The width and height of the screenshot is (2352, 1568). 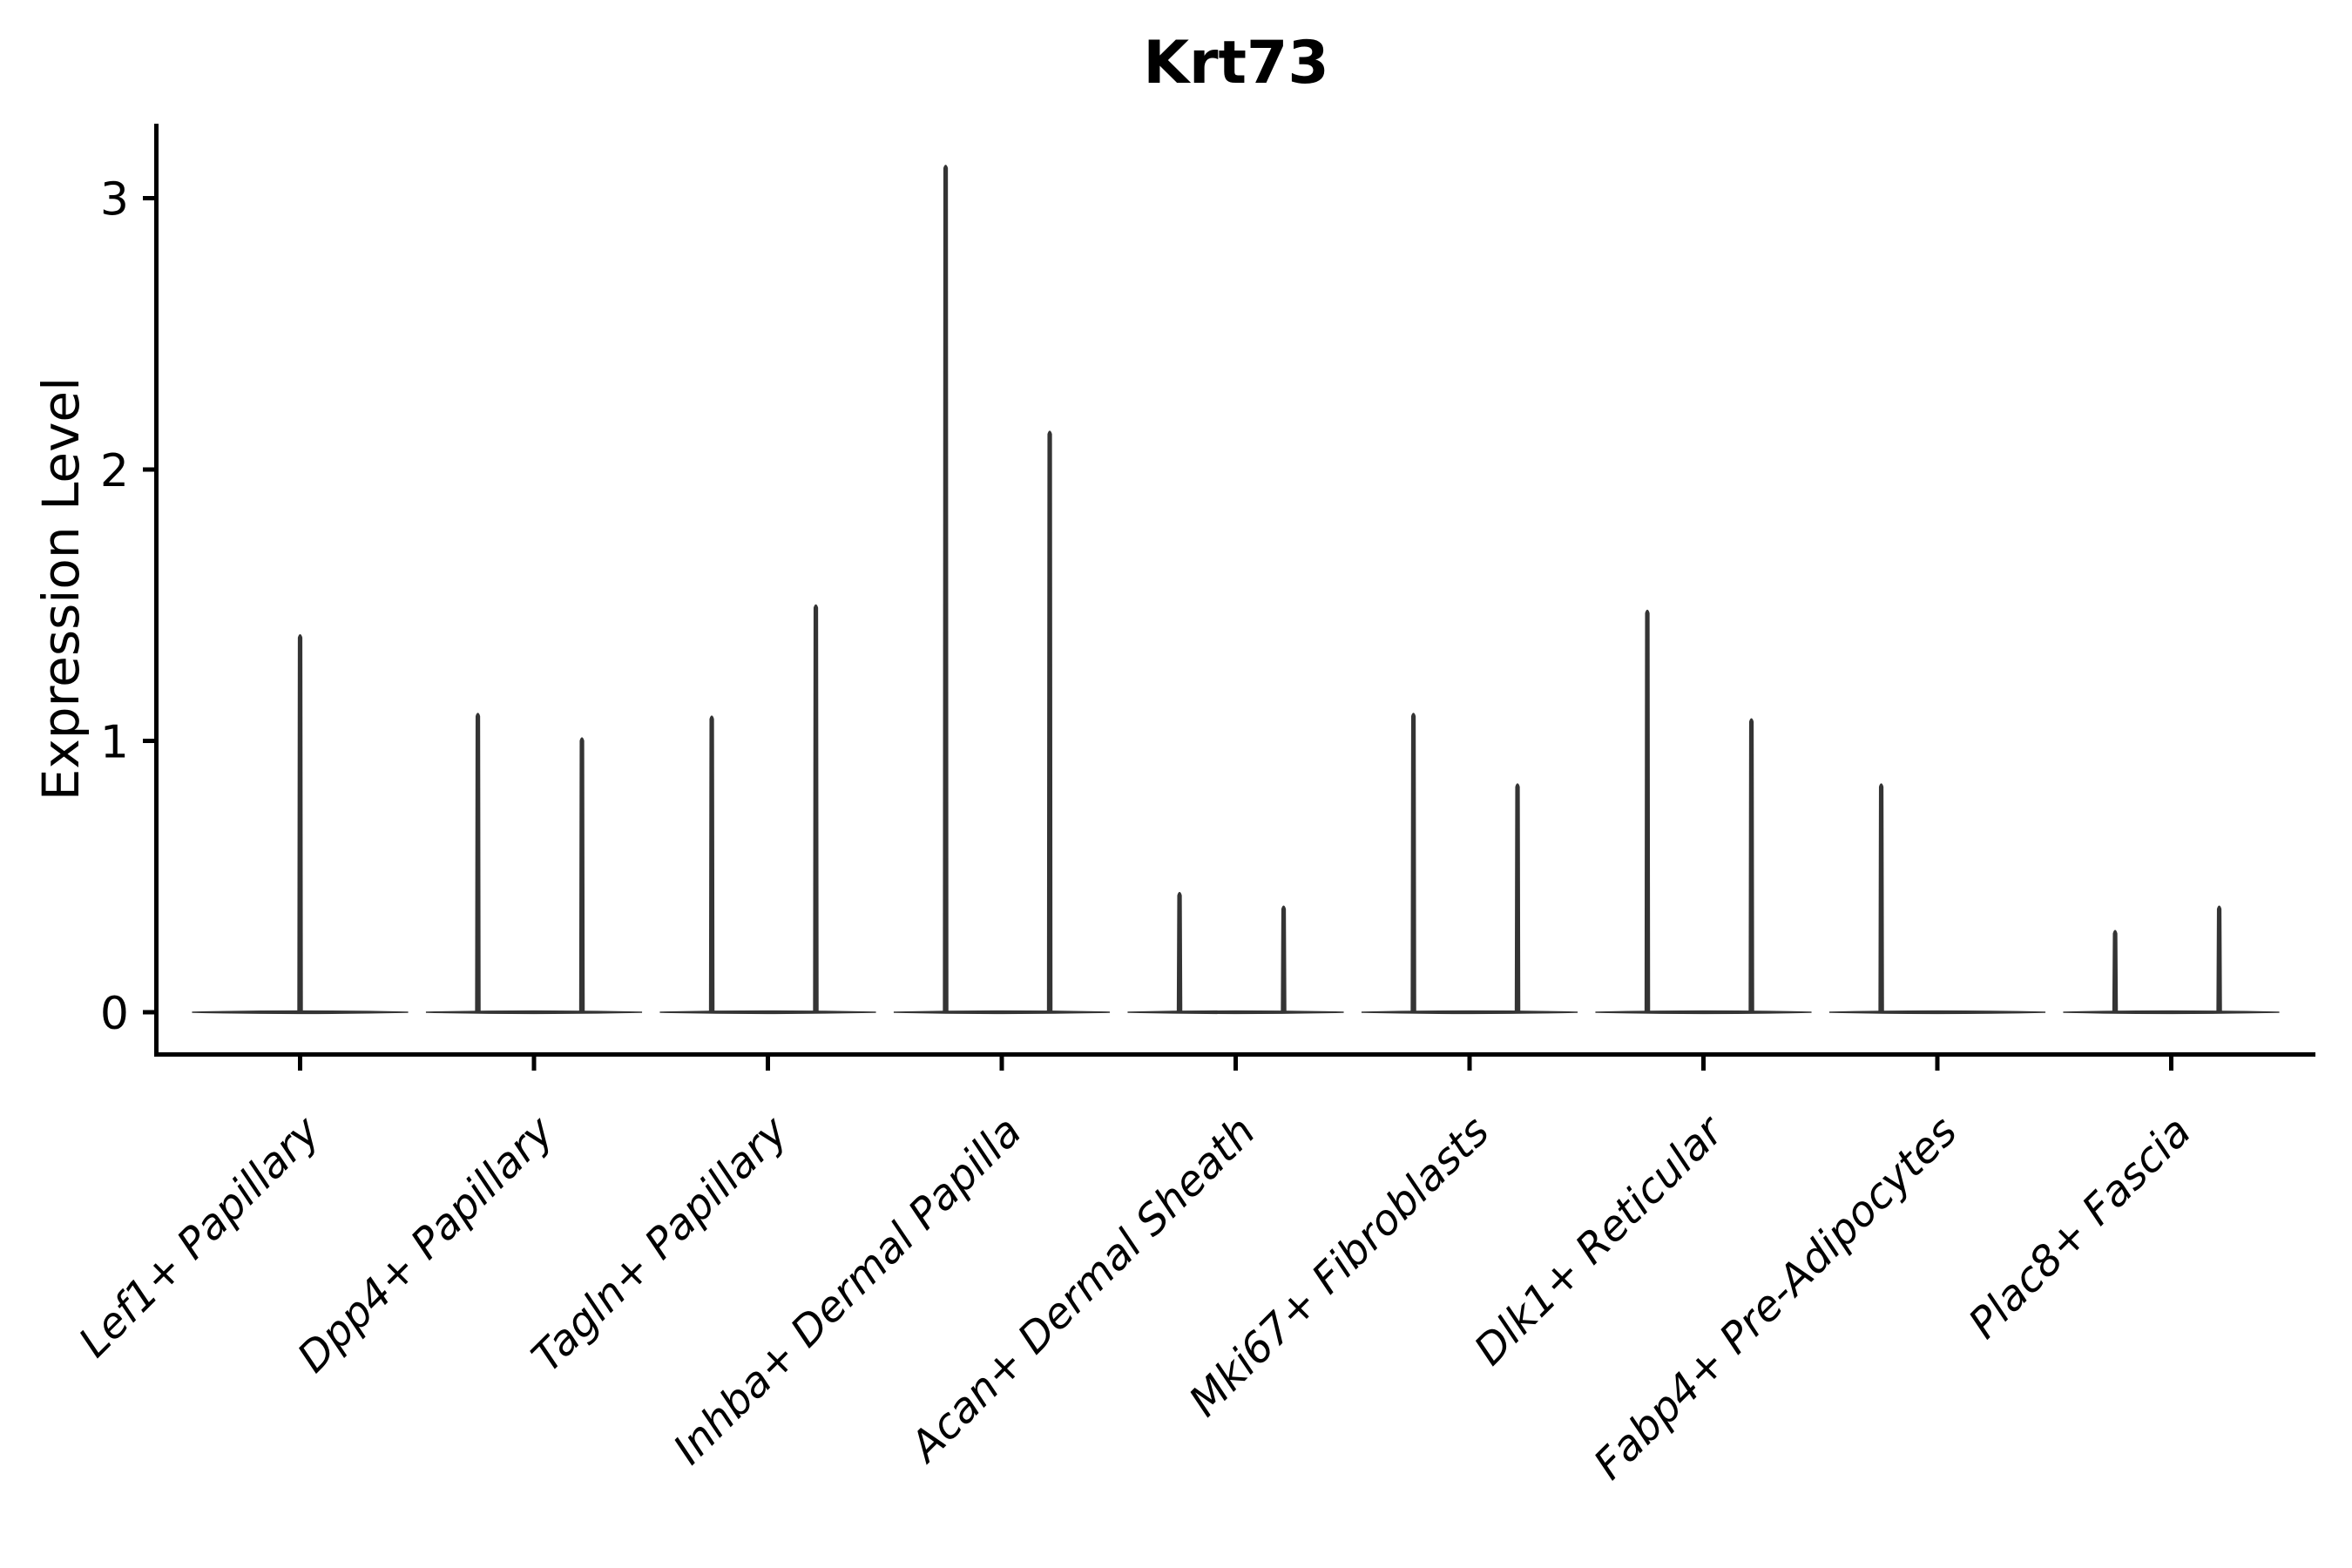 I want to click on y-tick-label: 0, so click(x=114, y=1014).